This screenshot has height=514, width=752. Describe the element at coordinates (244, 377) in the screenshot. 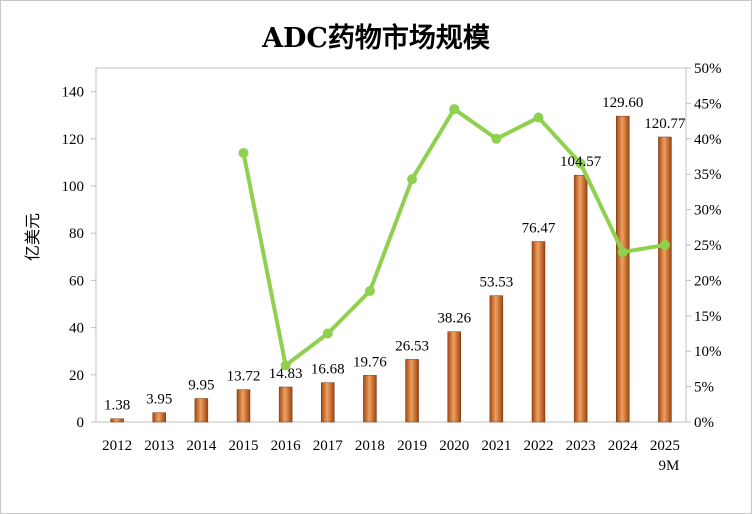

I see `bar-data-label: 13.72` at that location.